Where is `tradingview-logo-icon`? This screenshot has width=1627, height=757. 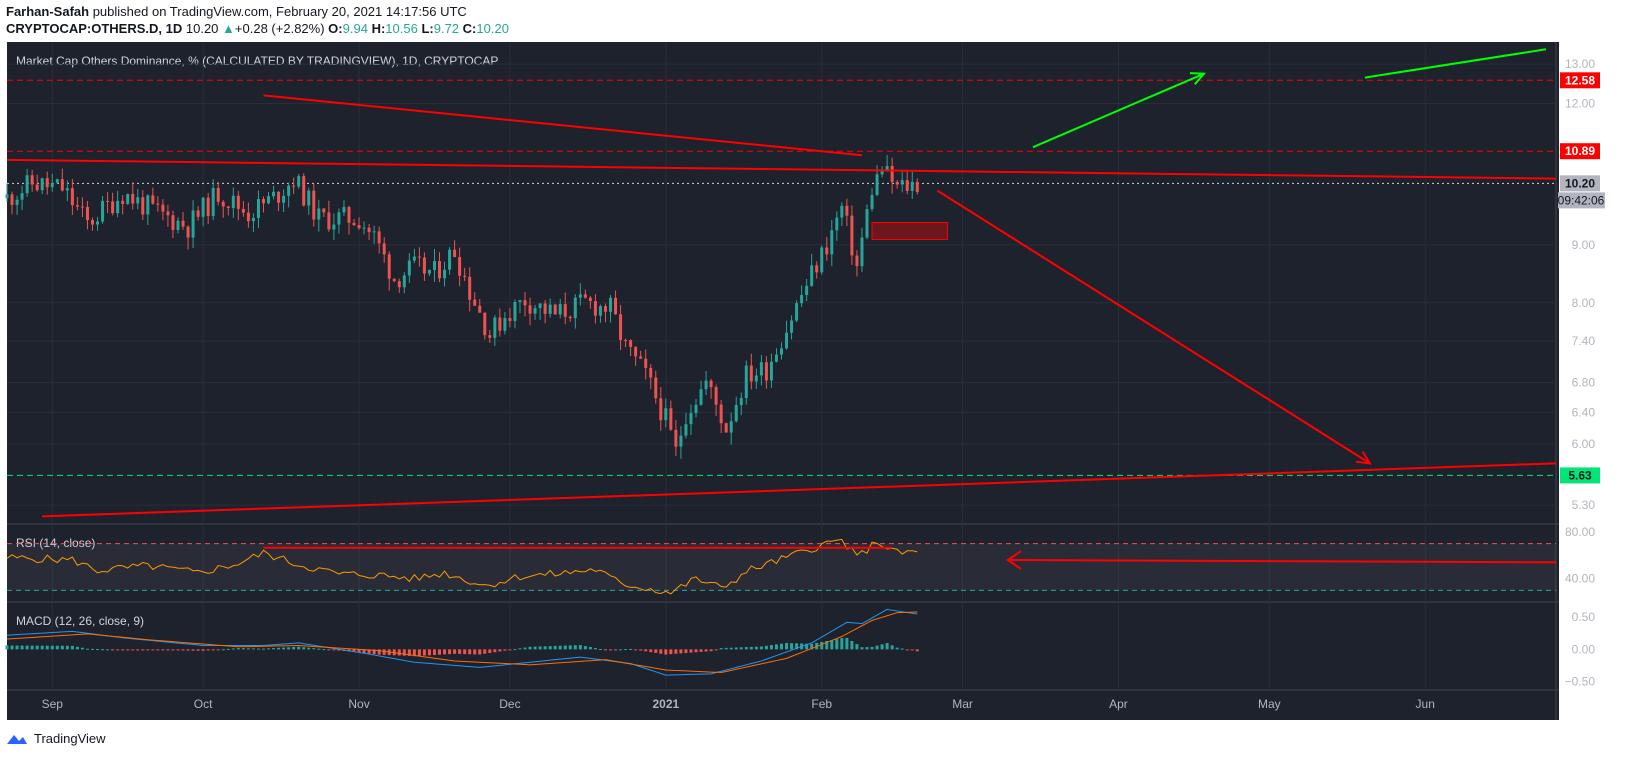
tradingview-logo-icon is located at coordinates (17, 739).